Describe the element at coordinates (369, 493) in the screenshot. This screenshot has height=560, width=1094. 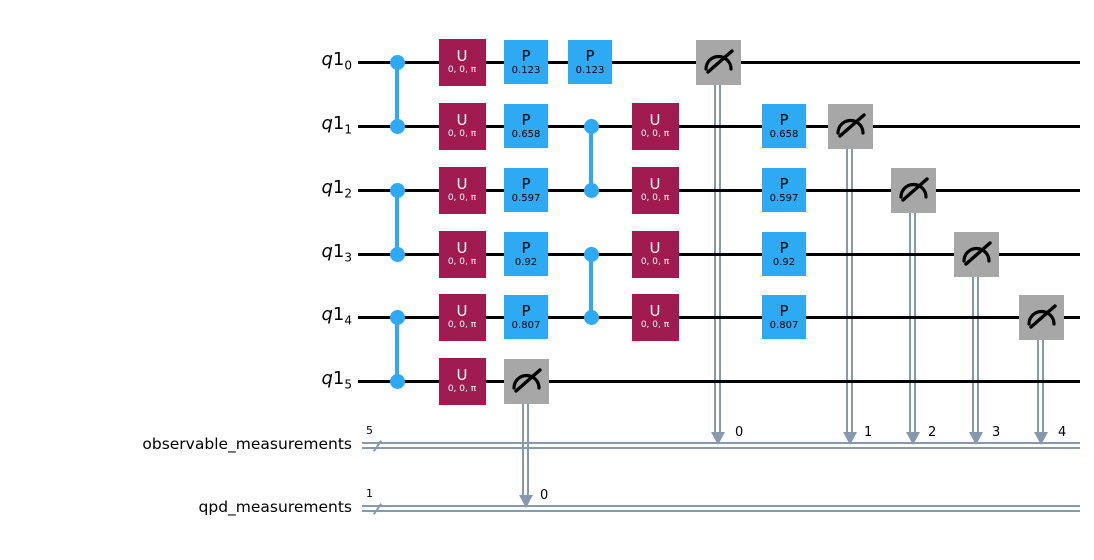
I see `register-size-label: 1` at that location.